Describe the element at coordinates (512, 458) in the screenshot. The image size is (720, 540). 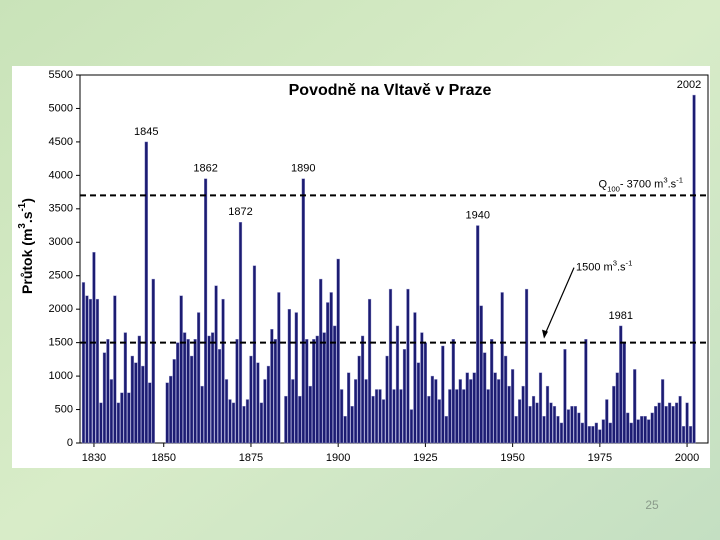
I see `x-tick-label: 1950` at that location.